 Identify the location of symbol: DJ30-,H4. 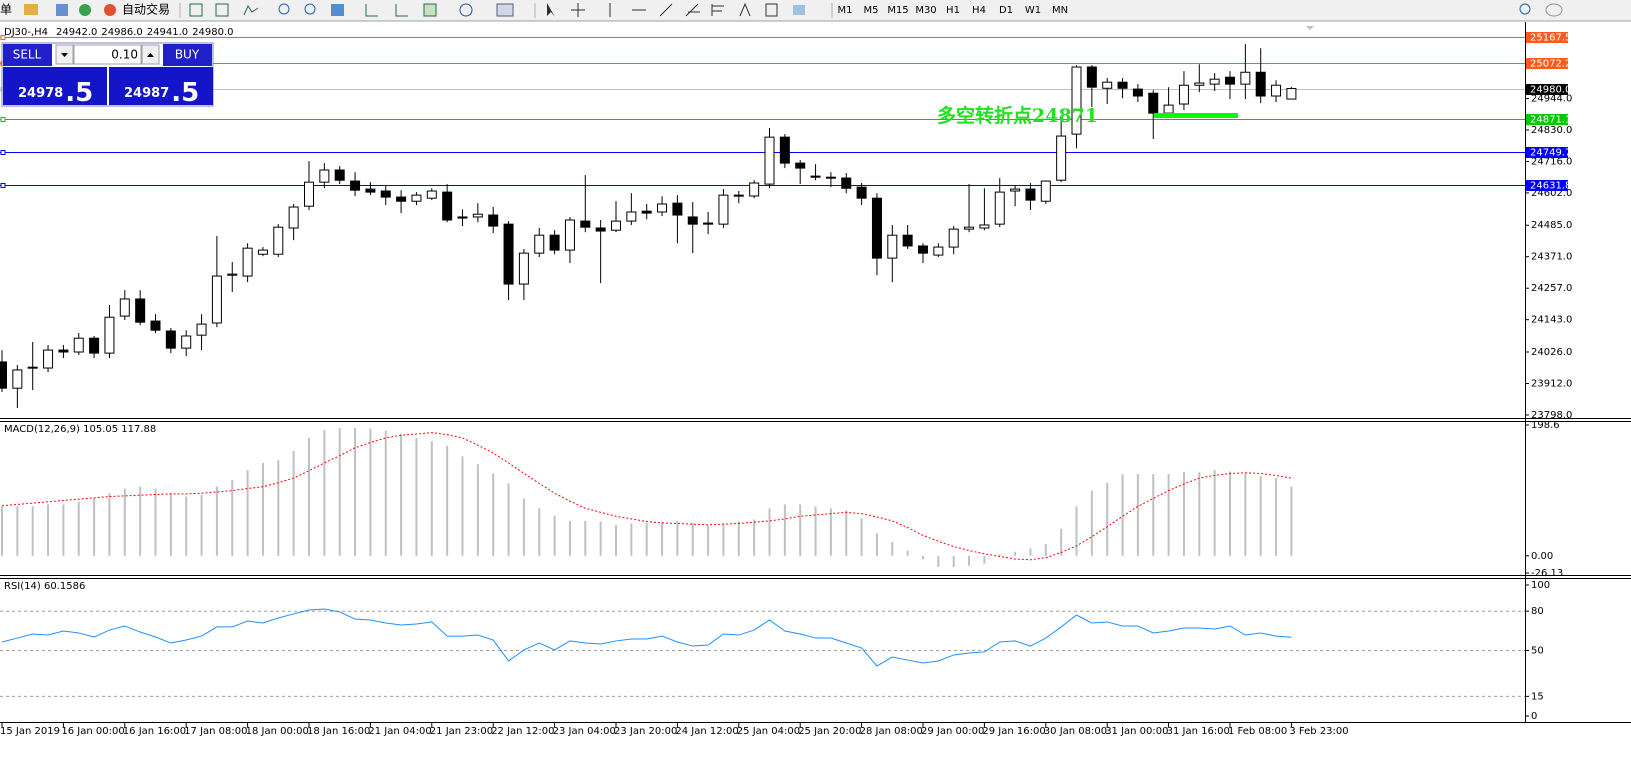
(26, 32).